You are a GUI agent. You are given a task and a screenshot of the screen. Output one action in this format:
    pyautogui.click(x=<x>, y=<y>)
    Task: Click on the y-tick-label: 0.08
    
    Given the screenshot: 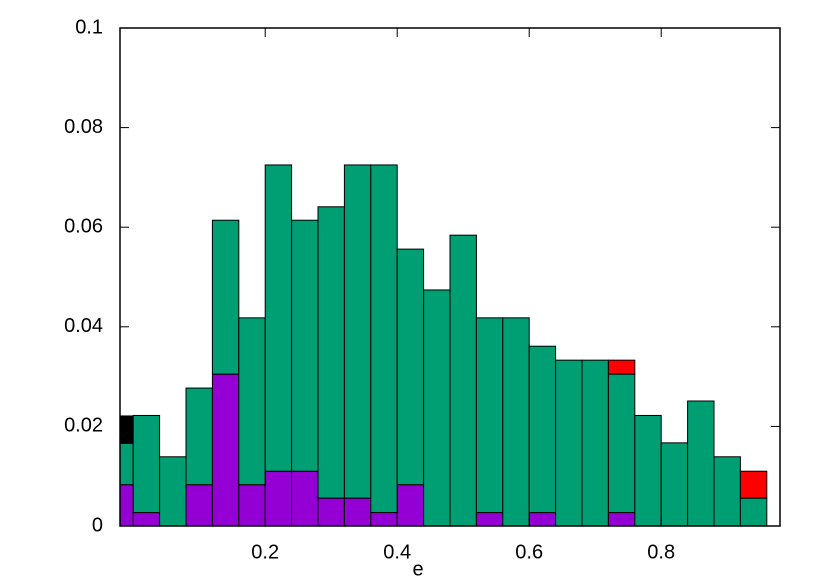 What is the action you would take?
    pyautogui.click(x=83, y=127)
    